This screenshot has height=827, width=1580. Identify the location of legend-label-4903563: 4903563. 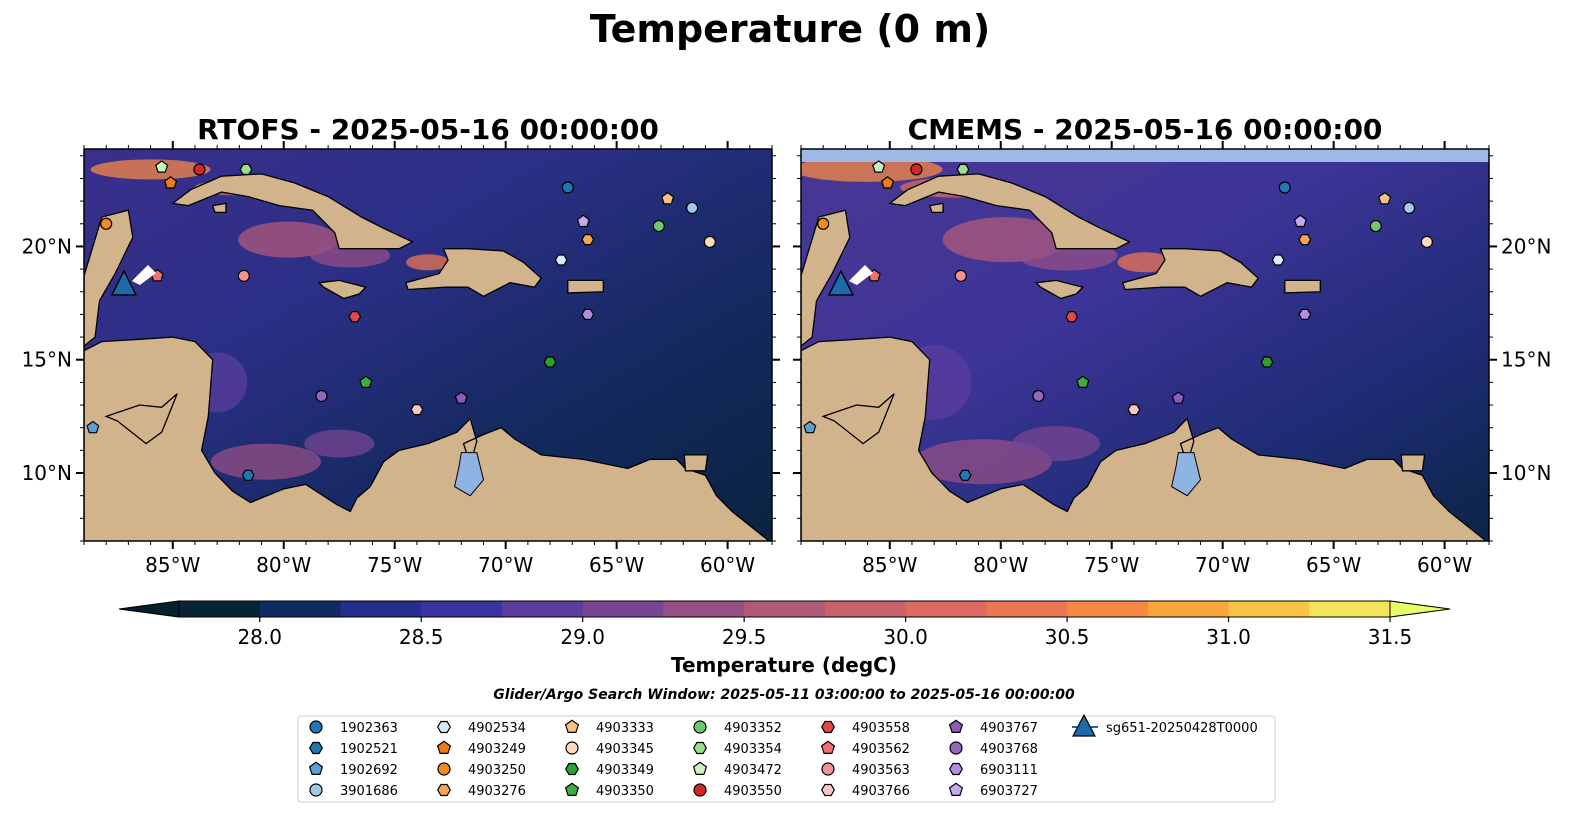
(881, 770).